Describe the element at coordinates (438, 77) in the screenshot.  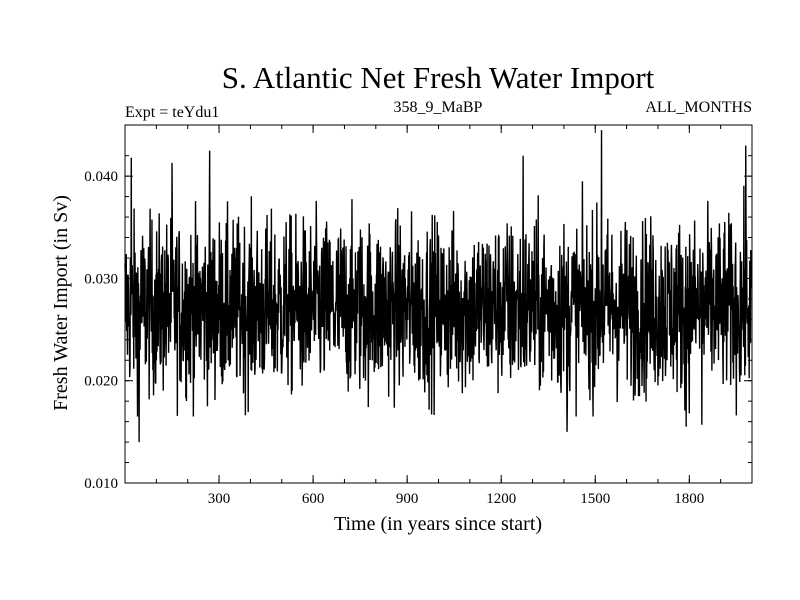
I see `chart-title: S. Atlantic Net Fresh Water Import` at that location.